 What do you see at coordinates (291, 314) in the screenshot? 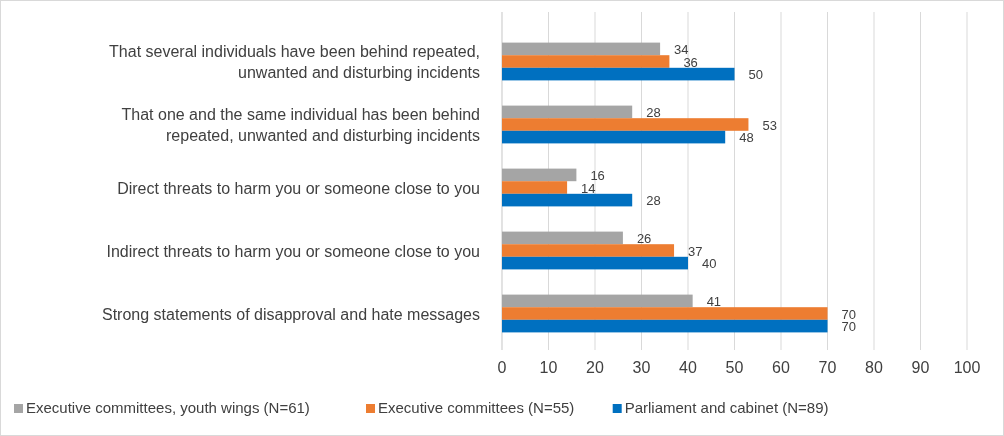
I see `y-tick-label: Strong statements of disapproval and hate messages` at bounding box center [291, 314].